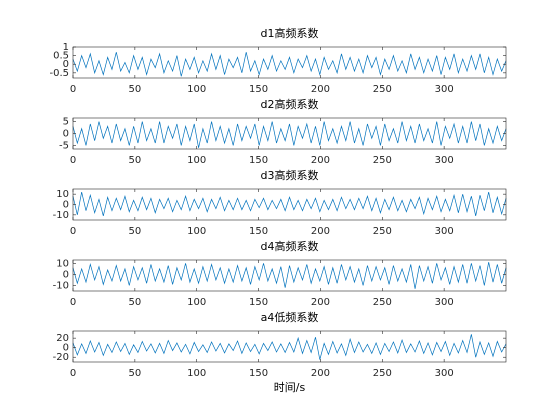  Describe the element at coordinates (66, 47) in the screenshot. I see `y-tick-label: 1` at that location.